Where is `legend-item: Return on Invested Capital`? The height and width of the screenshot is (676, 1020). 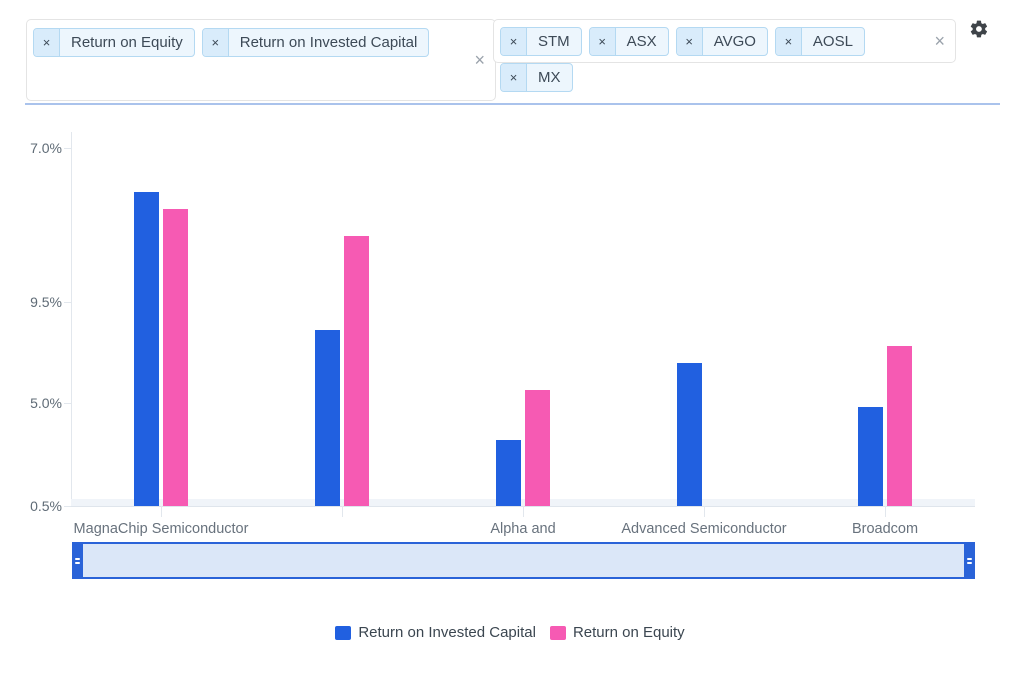
legend-item: Return on Invested Capital is located at coordinates (435, 632).